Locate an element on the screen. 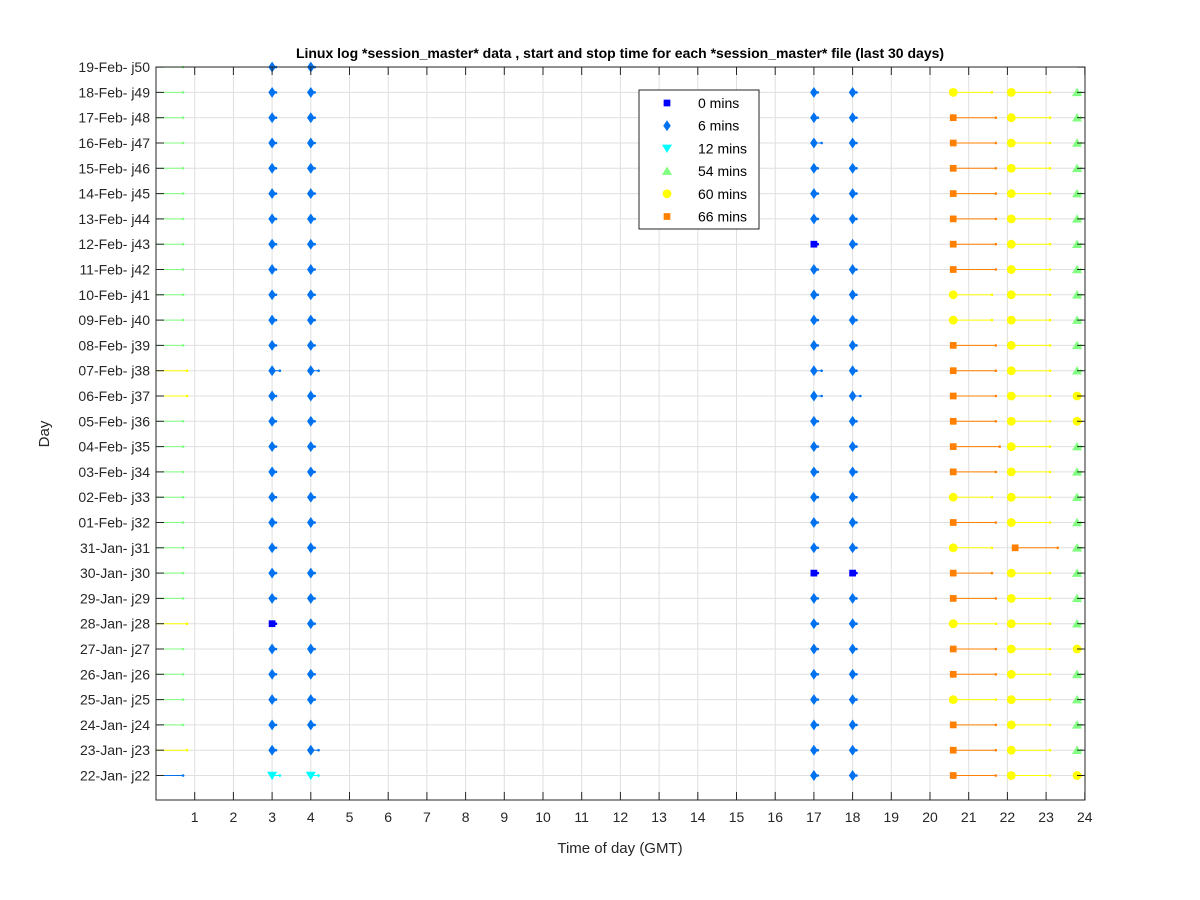  x-tick-label: 24 is located at coordinates (1085, 817).